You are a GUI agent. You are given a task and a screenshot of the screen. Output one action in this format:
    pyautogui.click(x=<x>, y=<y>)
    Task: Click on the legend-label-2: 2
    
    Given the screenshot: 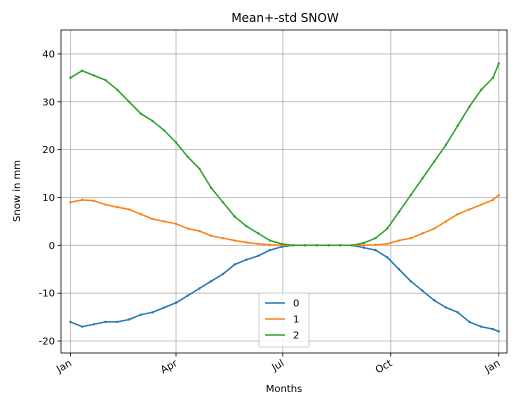 What is the action you would take?
    pyautogui.click(x=296, y=336)
    